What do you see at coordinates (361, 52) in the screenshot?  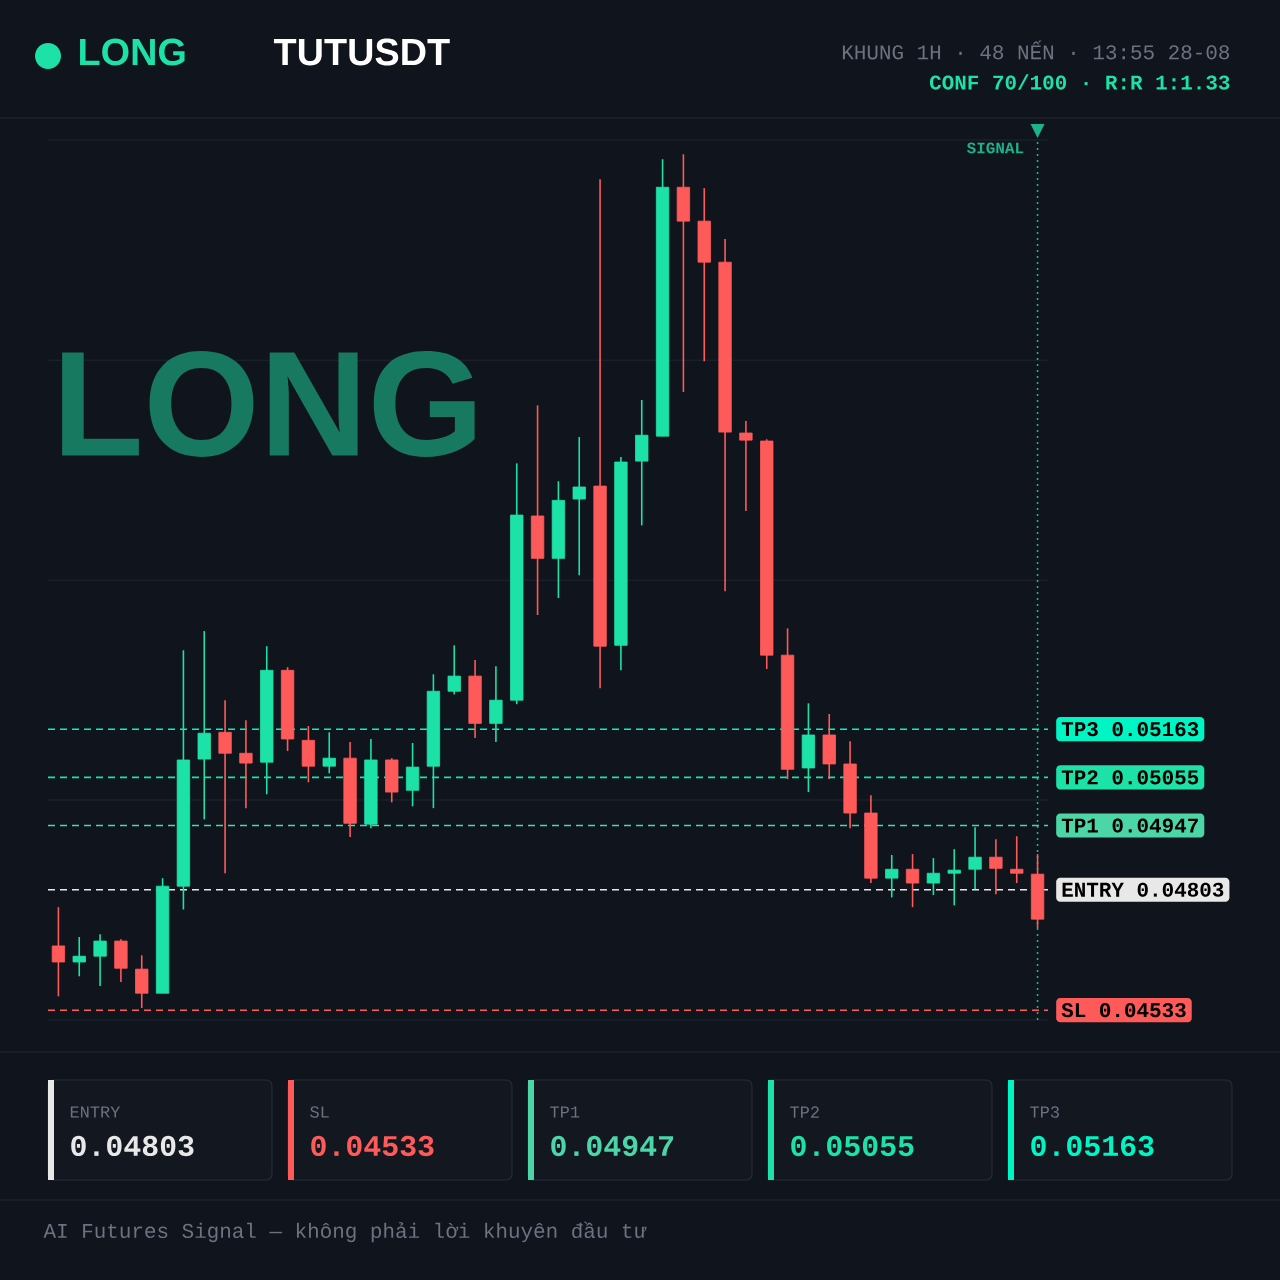 I see `chart-title: TUTUSDT` at bounding box center [361, 52].